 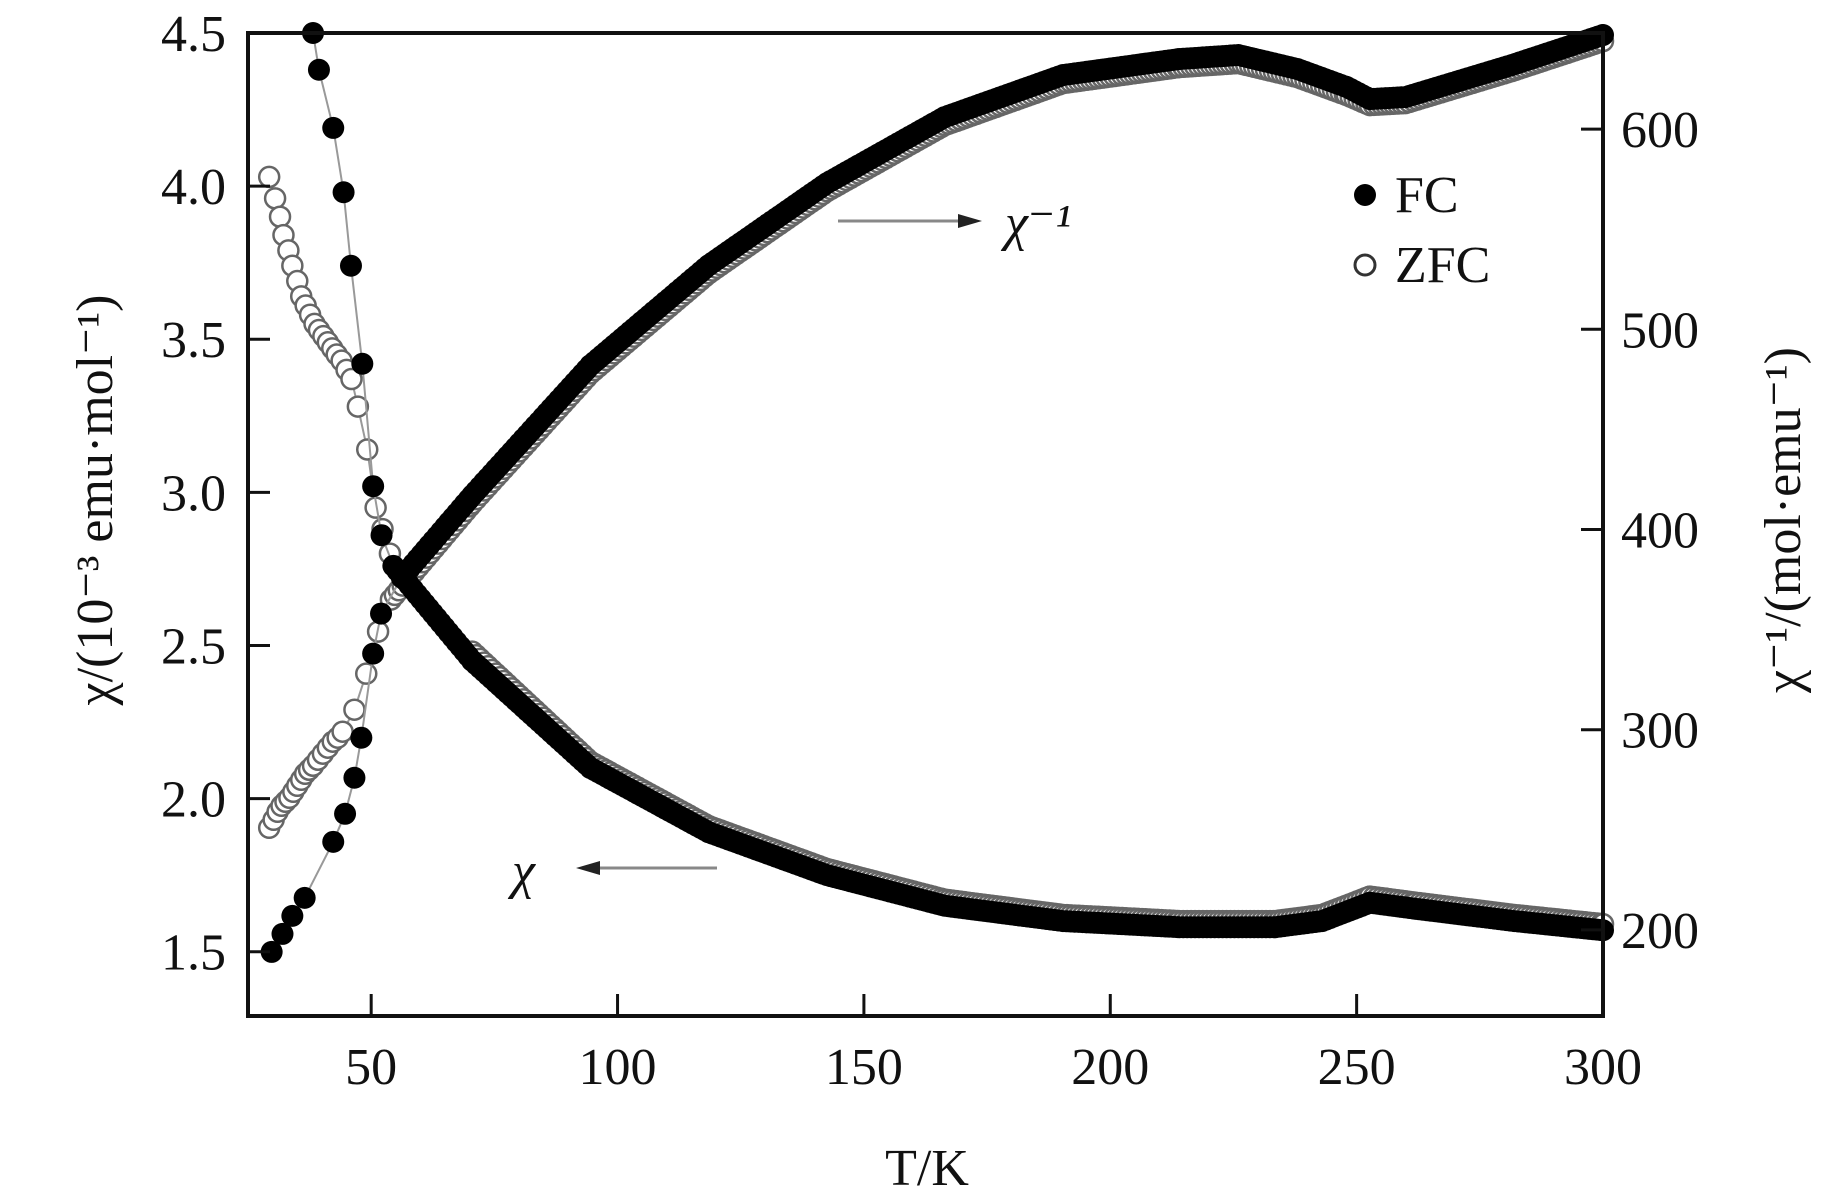 I want to click on y-left-tick-label: 4.5, so click(x=193, y=34).